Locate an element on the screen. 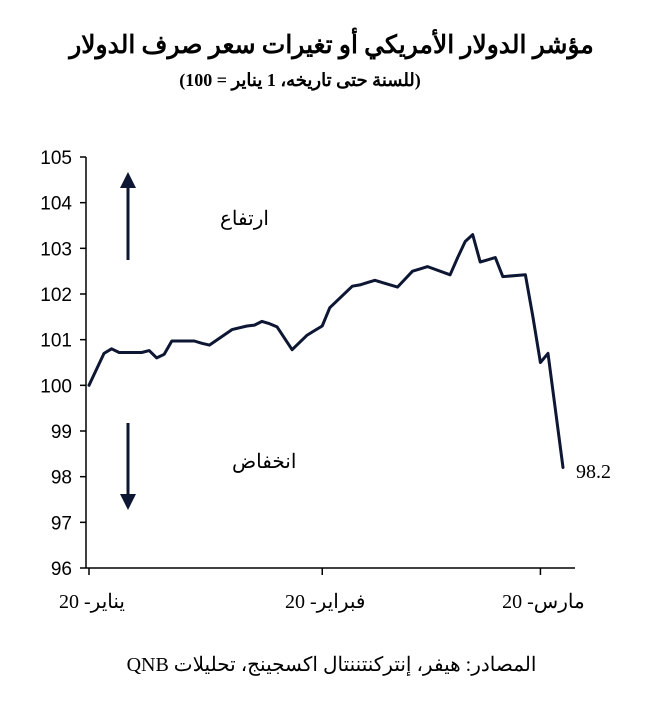  y-axis-ticks: 96 97 98 99 100 101 102 103 104 105 is located at coordinates (63, 364).